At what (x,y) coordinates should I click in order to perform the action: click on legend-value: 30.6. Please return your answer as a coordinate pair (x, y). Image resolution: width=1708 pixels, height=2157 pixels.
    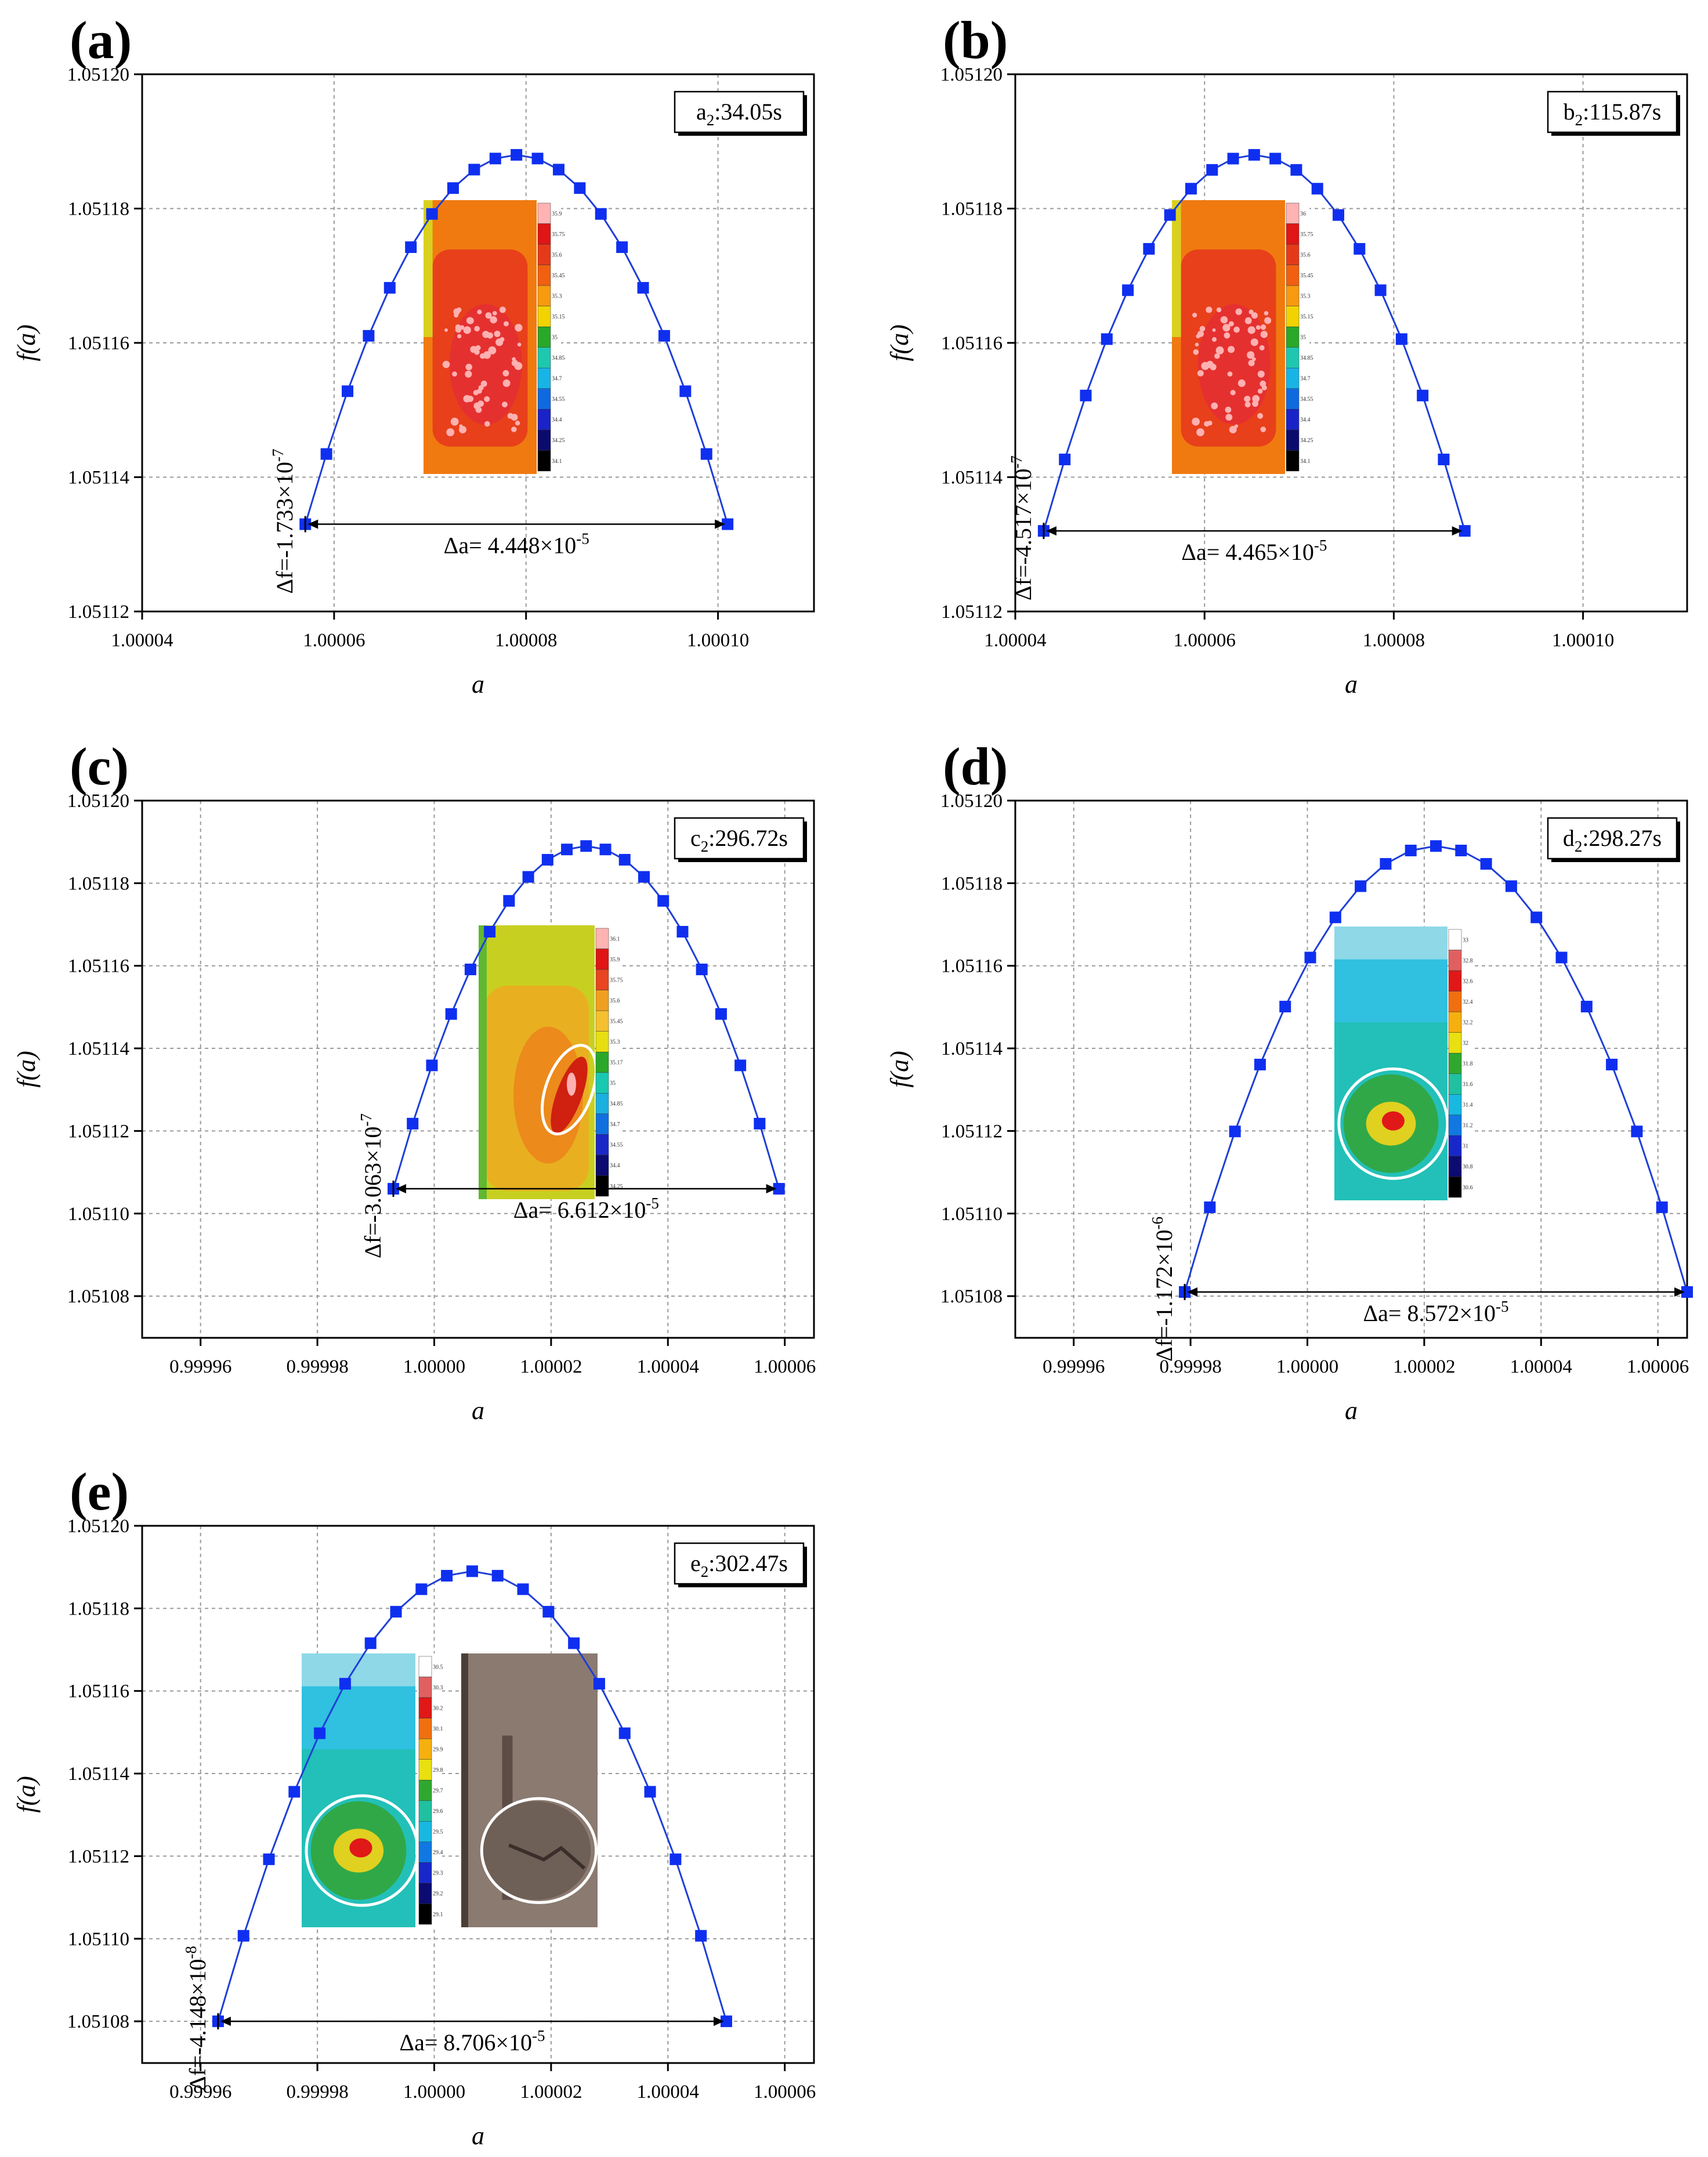
    Looking at the image, I should click on (1468, 1188).